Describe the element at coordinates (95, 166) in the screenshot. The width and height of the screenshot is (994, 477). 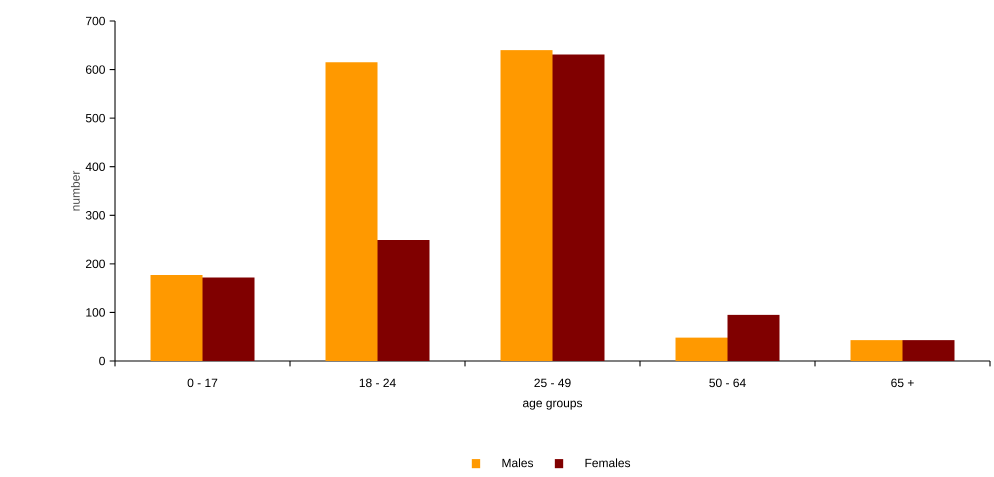
I see `y-tick-label: 400` at that location.